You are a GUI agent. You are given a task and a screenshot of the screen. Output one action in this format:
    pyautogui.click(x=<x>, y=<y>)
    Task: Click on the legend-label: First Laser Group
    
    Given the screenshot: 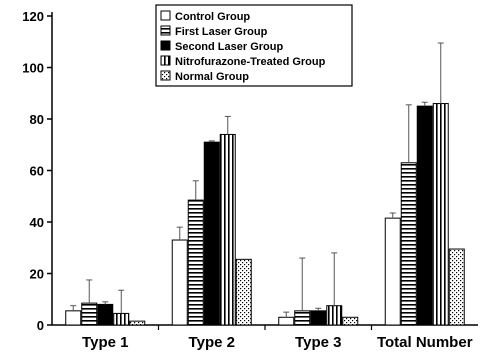 What is the action you would take?
    pyautogui.click(x=221, y=32)
    